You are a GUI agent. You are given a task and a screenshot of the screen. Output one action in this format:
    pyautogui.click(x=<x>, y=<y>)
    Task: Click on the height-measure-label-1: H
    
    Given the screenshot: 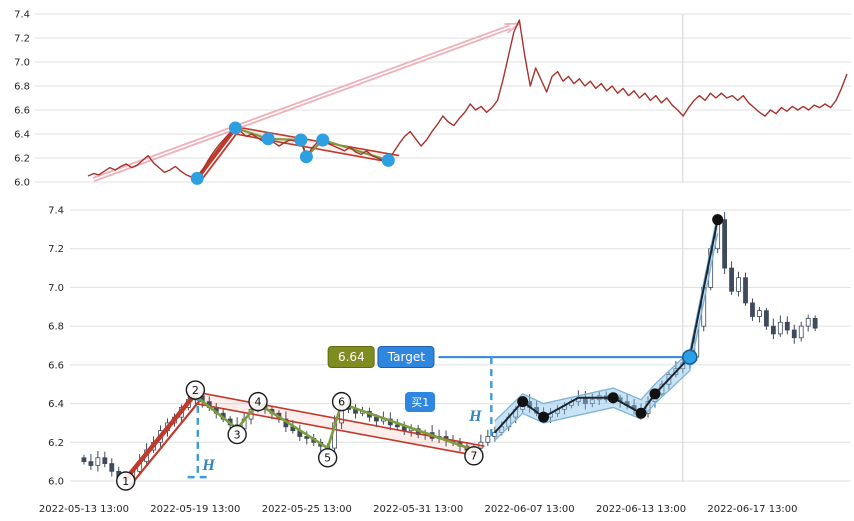 What is the action you would take?
    pyautogui.click(x=208, y=465)
    